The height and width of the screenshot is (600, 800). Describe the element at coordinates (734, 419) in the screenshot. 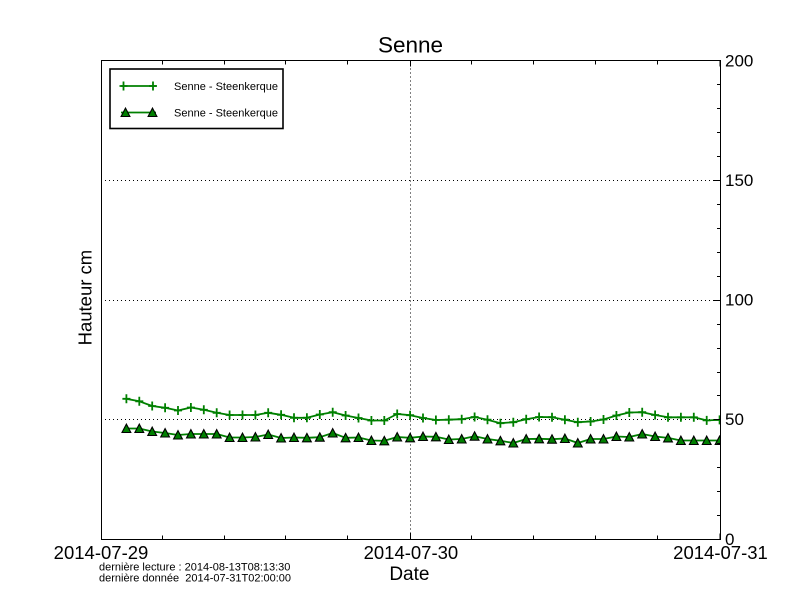

I see `svg-text: 50` at that location.